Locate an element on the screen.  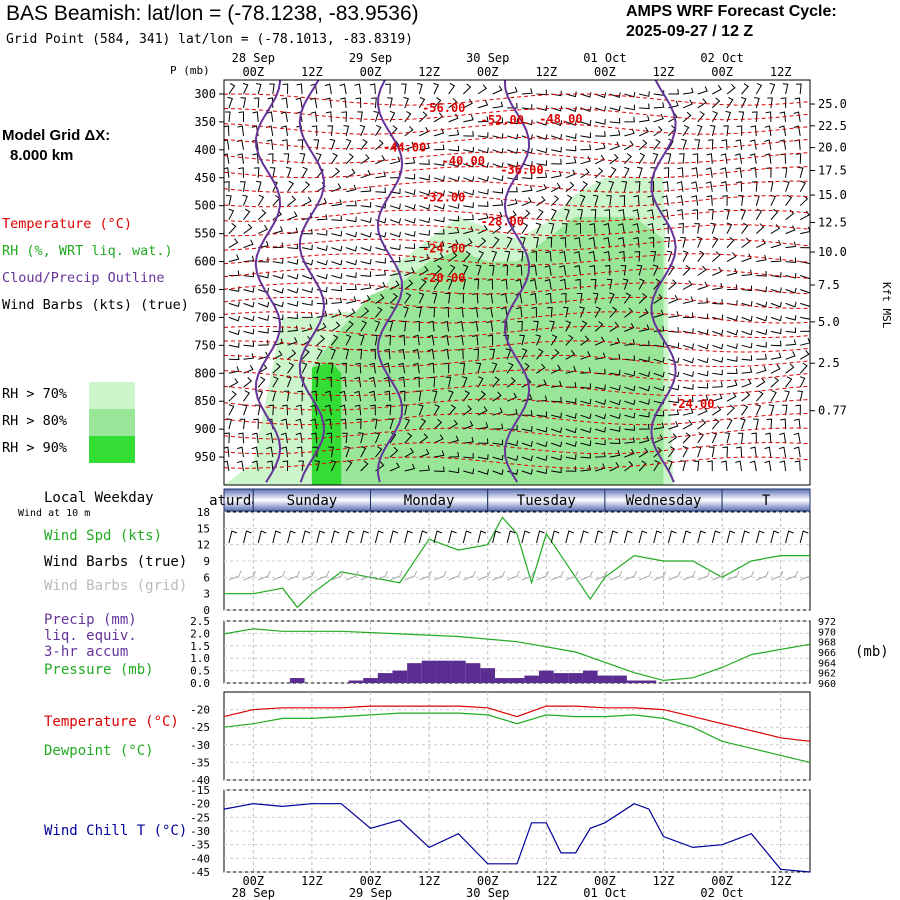
legend-temperature: Temperature (°C) is located at coordinates (67, 224).